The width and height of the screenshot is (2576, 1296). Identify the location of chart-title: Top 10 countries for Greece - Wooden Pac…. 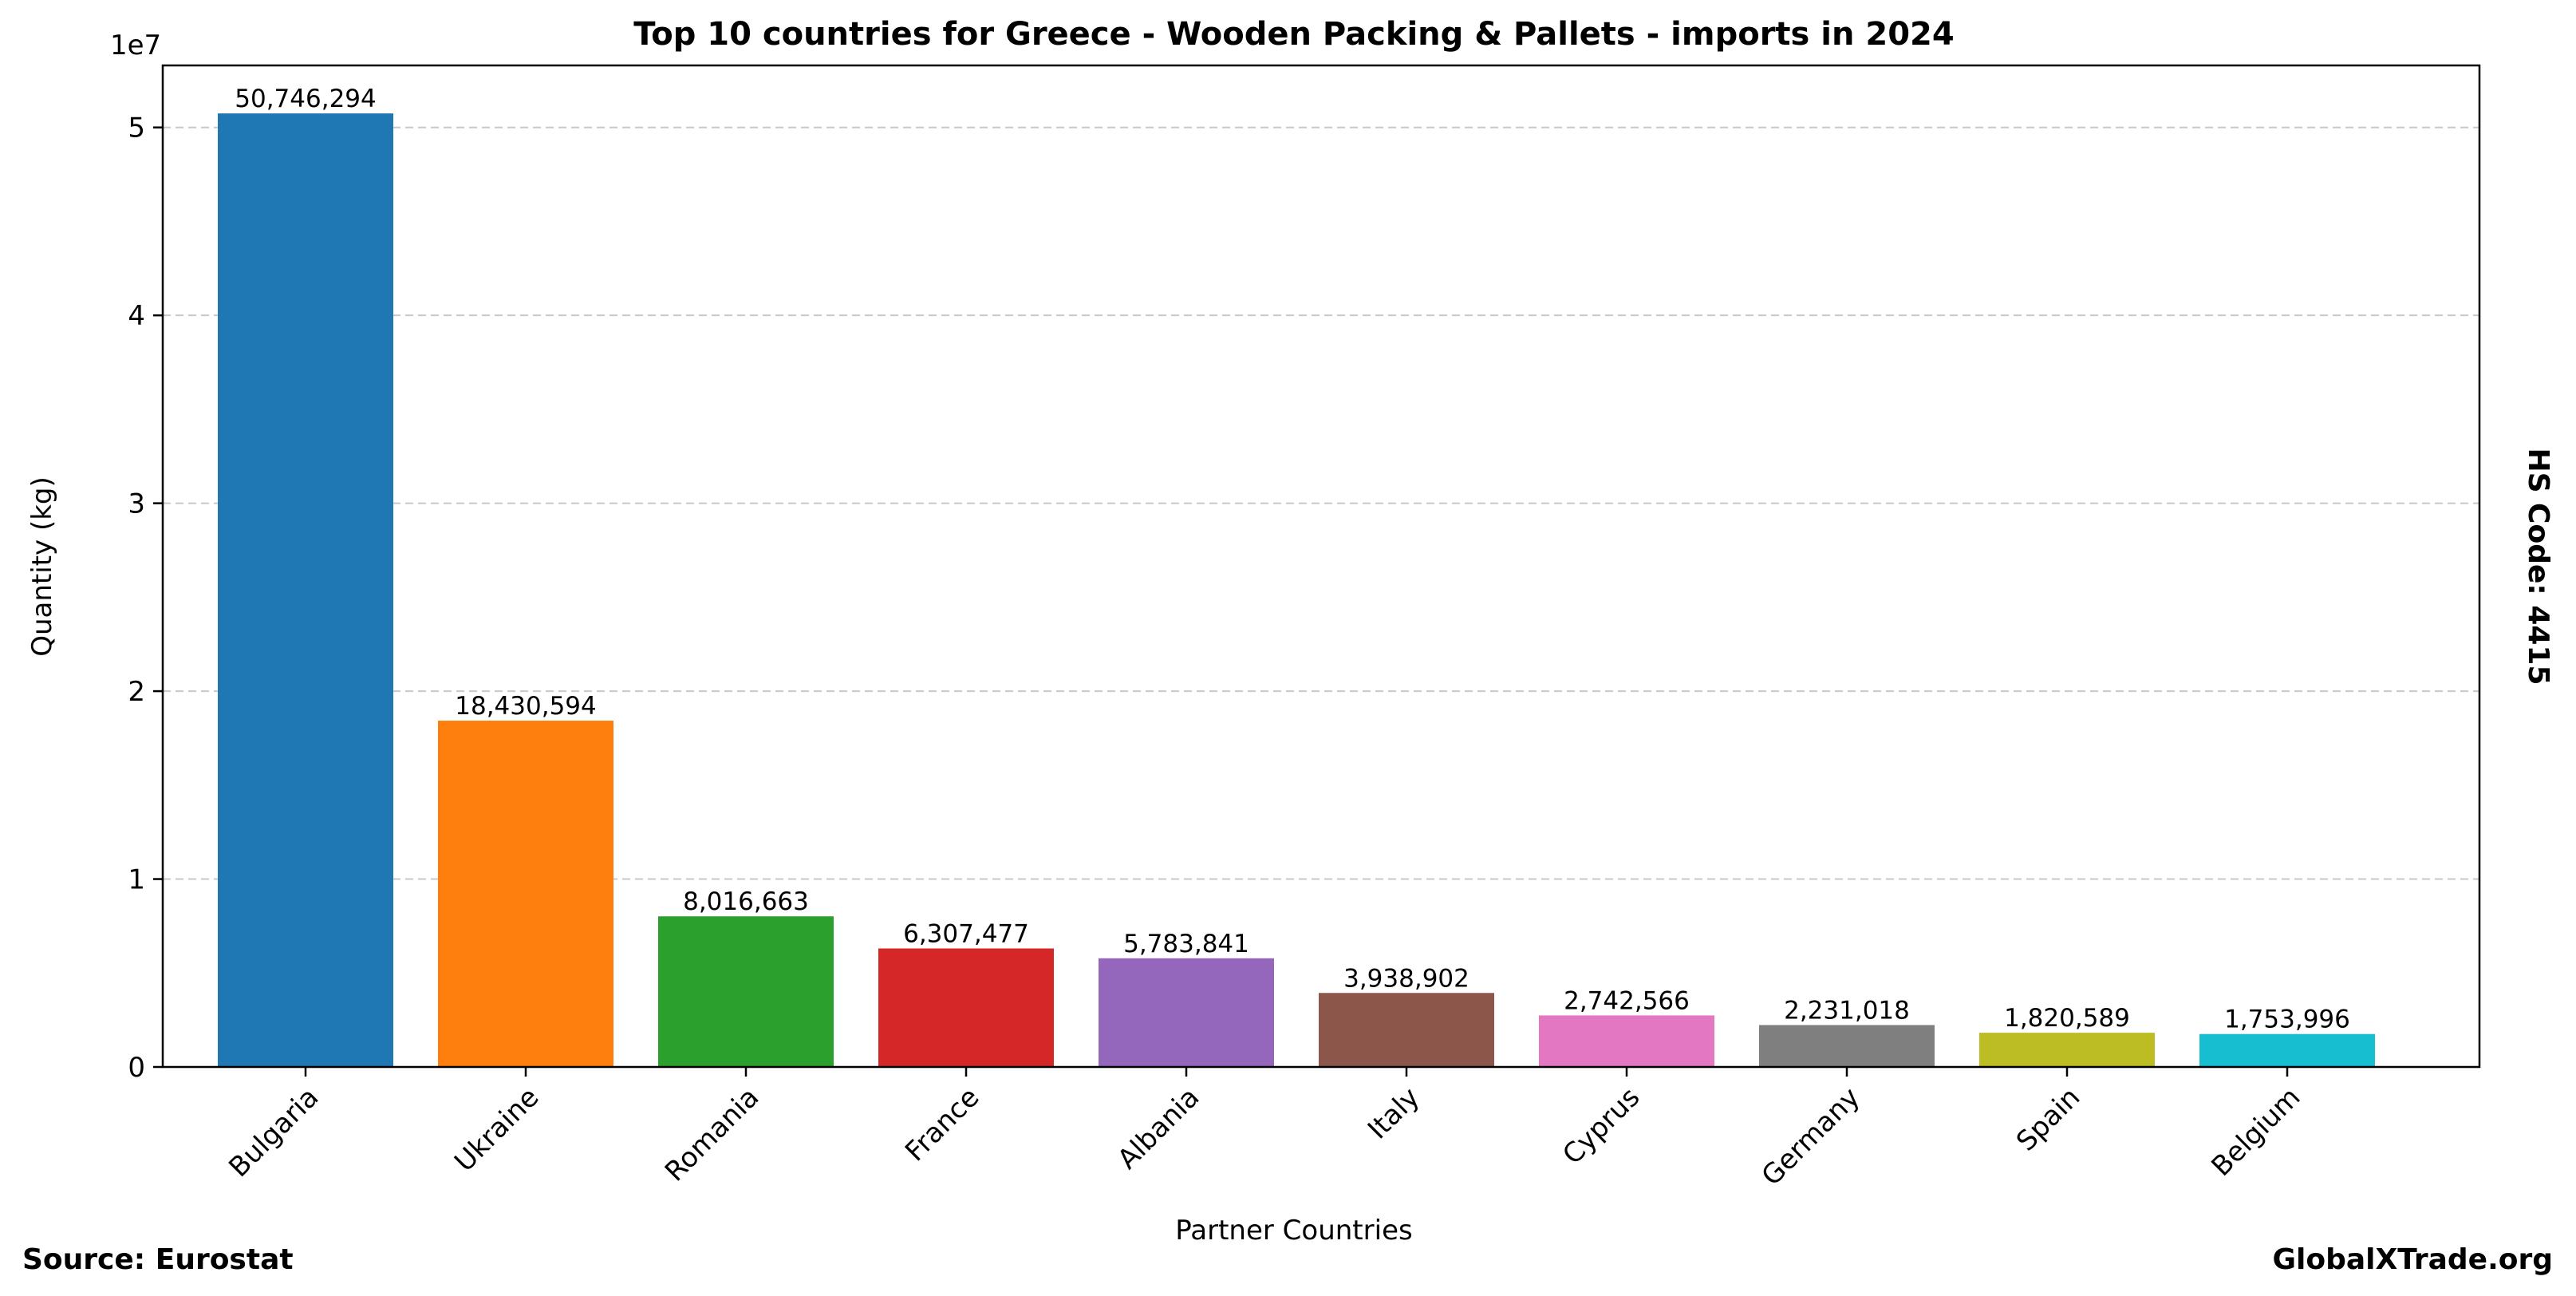
(1293, 34).